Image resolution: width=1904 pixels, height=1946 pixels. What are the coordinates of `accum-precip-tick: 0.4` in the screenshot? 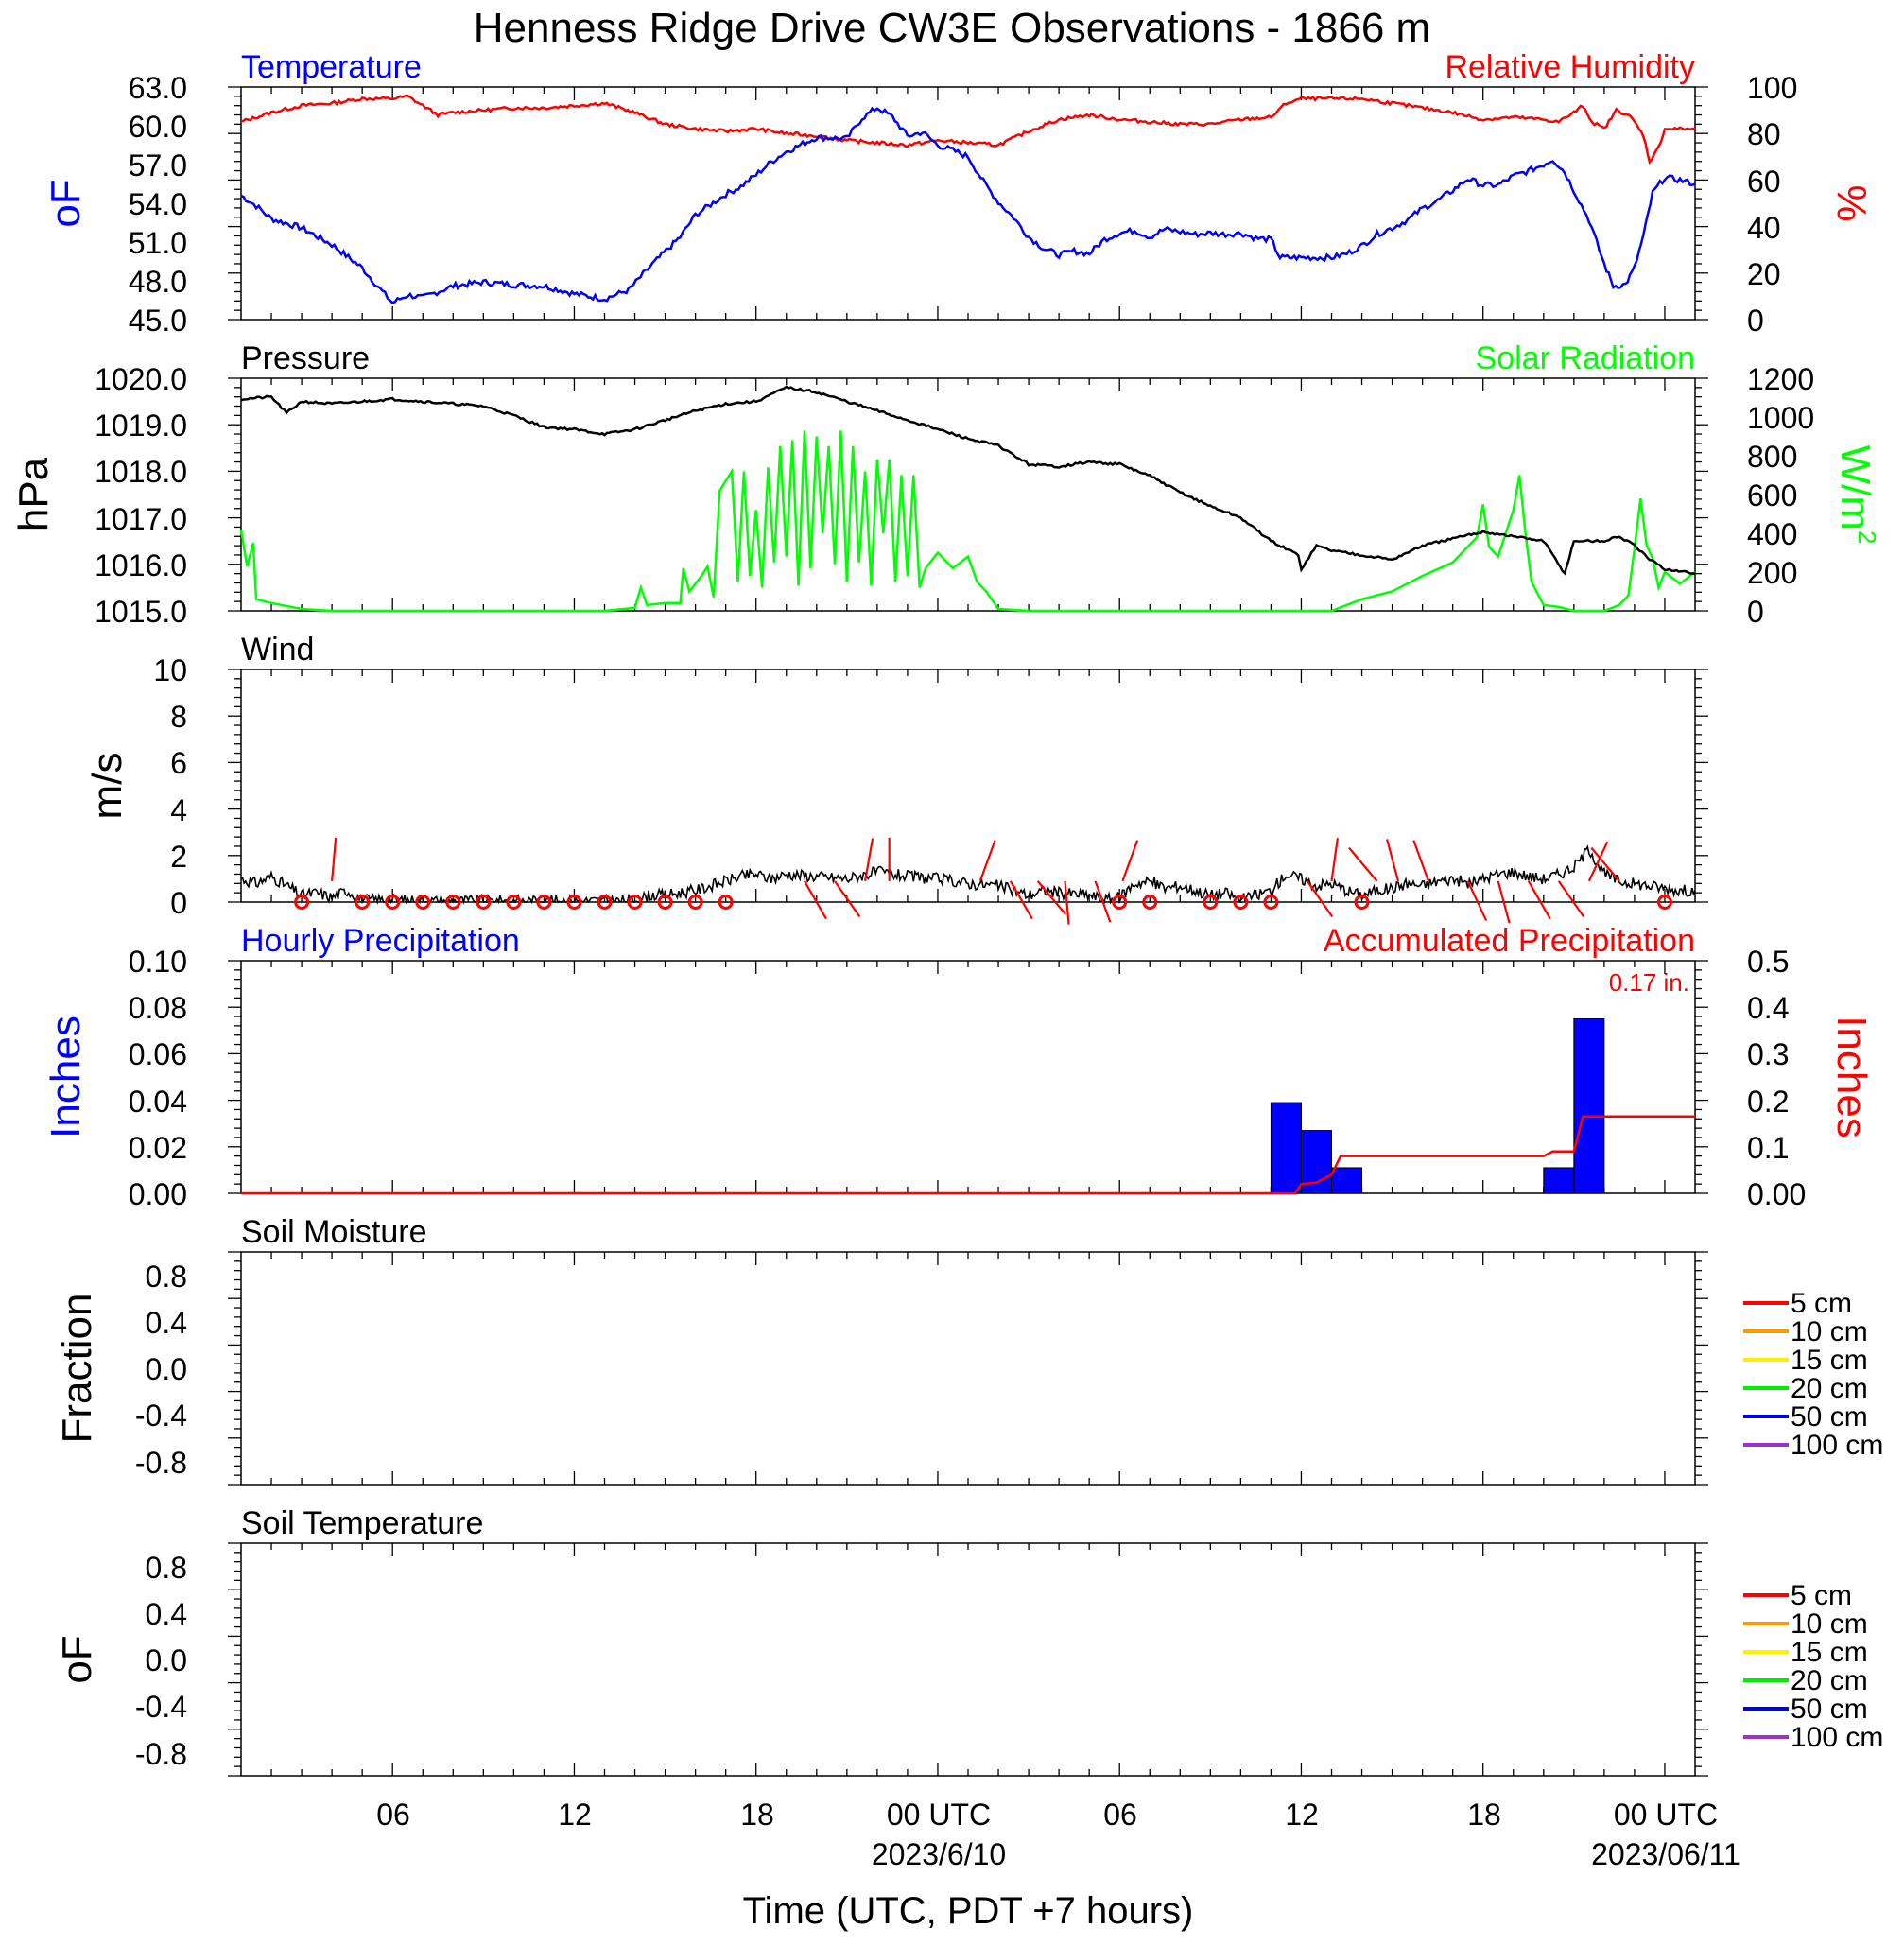 It's located at (1768, 1008).